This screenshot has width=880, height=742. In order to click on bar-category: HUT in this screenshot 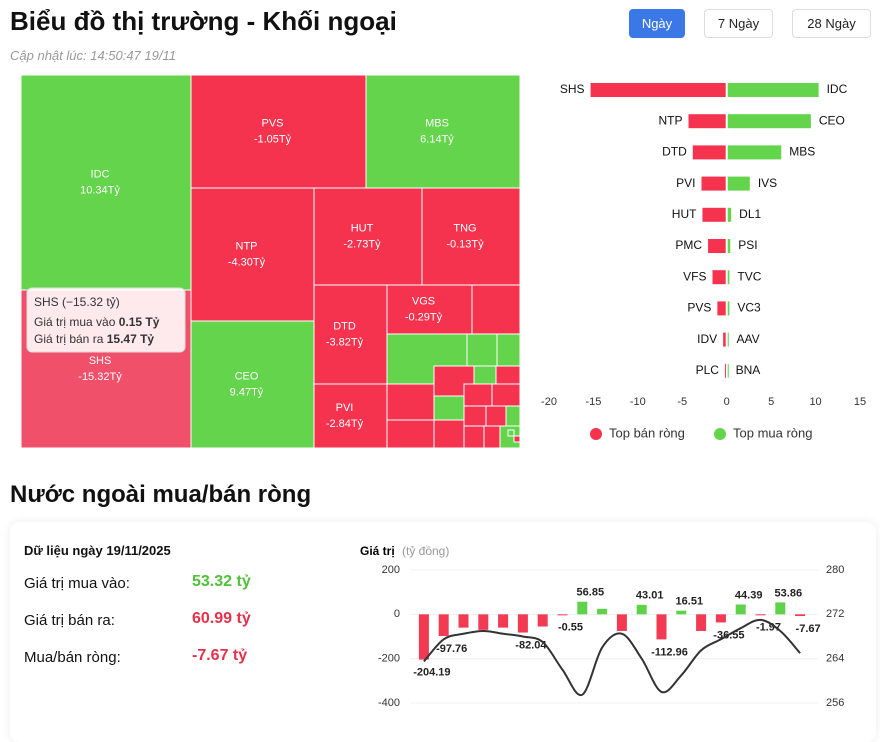, I will do `click(684, 214)`.